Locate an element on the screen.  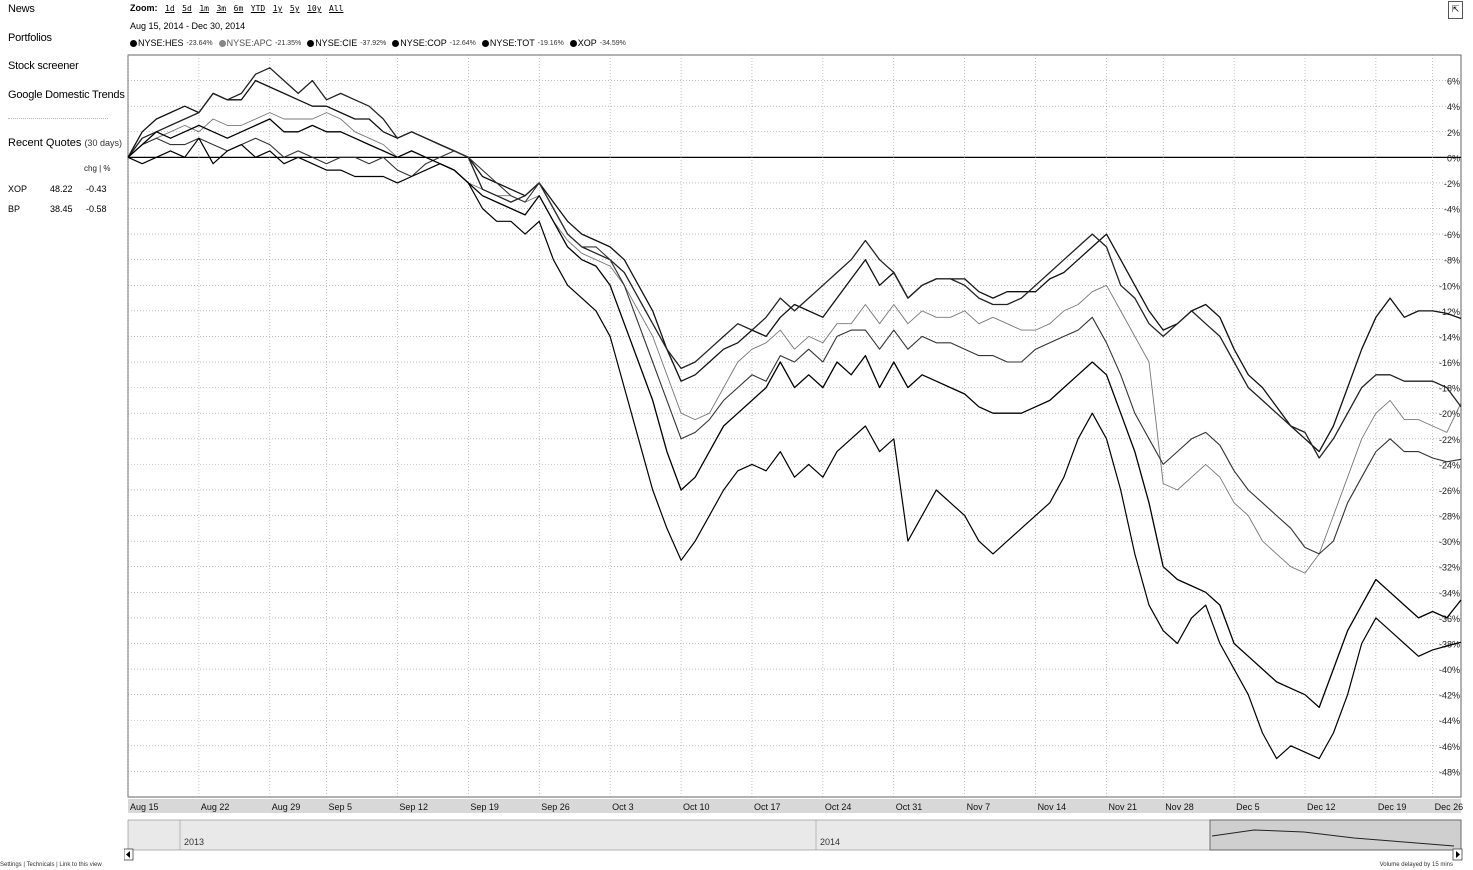
legend-series-name: NYSE:HES is located at coordinates (161, 43).